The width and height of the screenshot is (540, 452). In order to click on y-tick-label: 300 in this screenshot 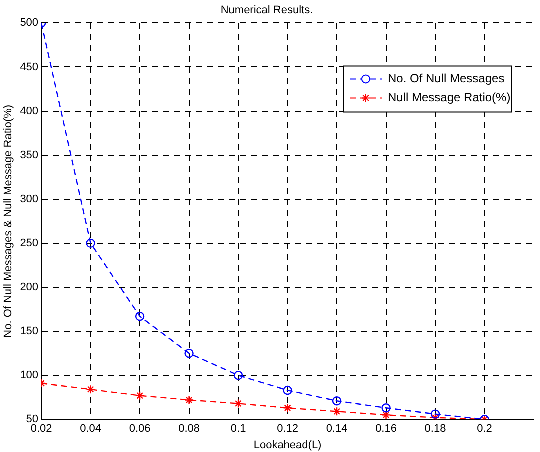, I will do `click(29, 199)`.